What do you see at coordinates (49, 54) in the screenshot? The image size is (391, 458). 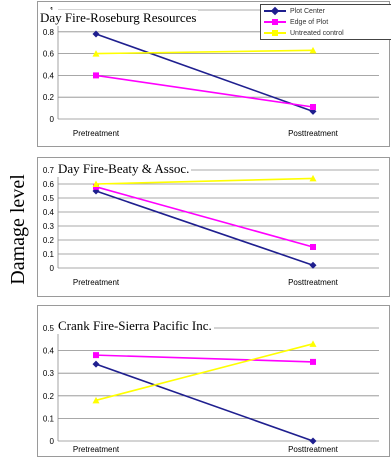 I see `chart-1-y-tick-label: 0.6` at bounding box center [49, 54].